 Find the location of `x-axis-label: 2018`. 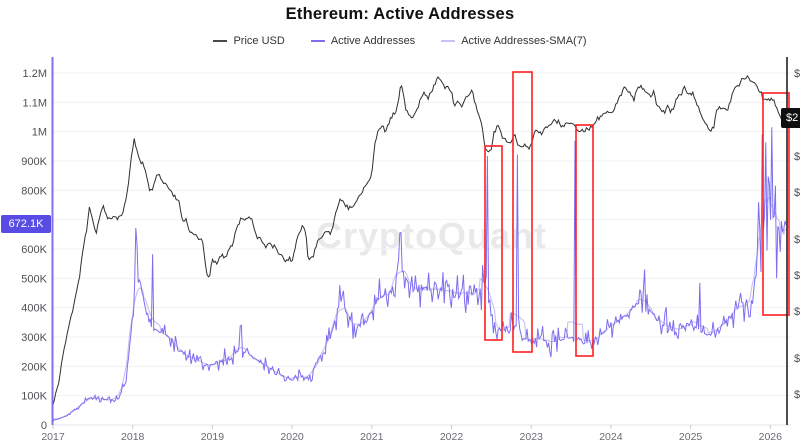

x-axis-label: 2018 is located at coordinates (133, 437).